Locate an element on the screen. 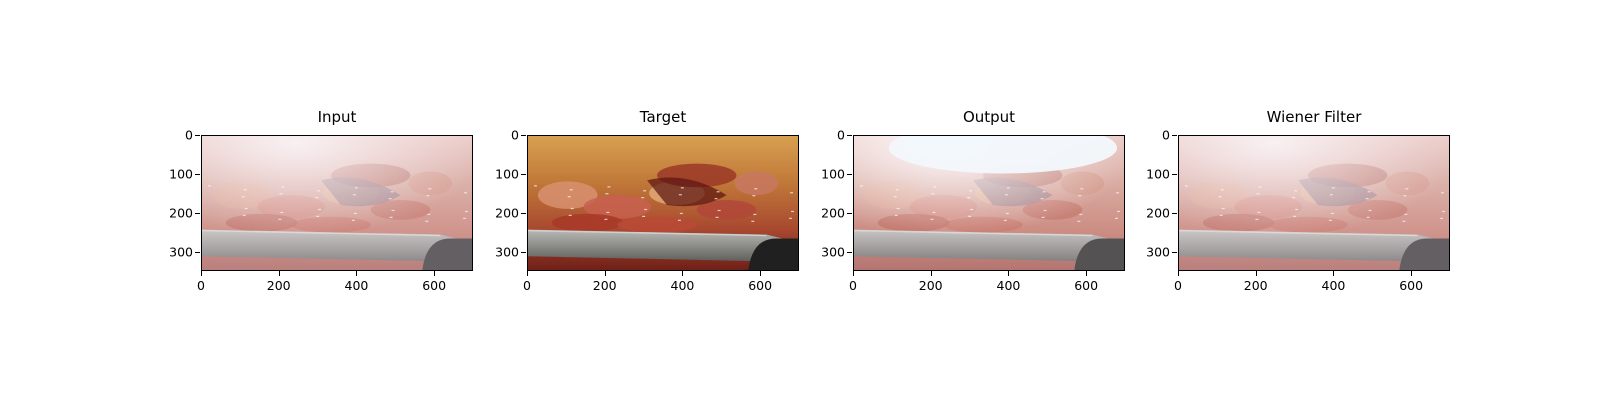 This screenshot has height=400, width=1600. image-panel: Target 0 100 200 300 0 200 400 600 is located at coordinates (647, 200).